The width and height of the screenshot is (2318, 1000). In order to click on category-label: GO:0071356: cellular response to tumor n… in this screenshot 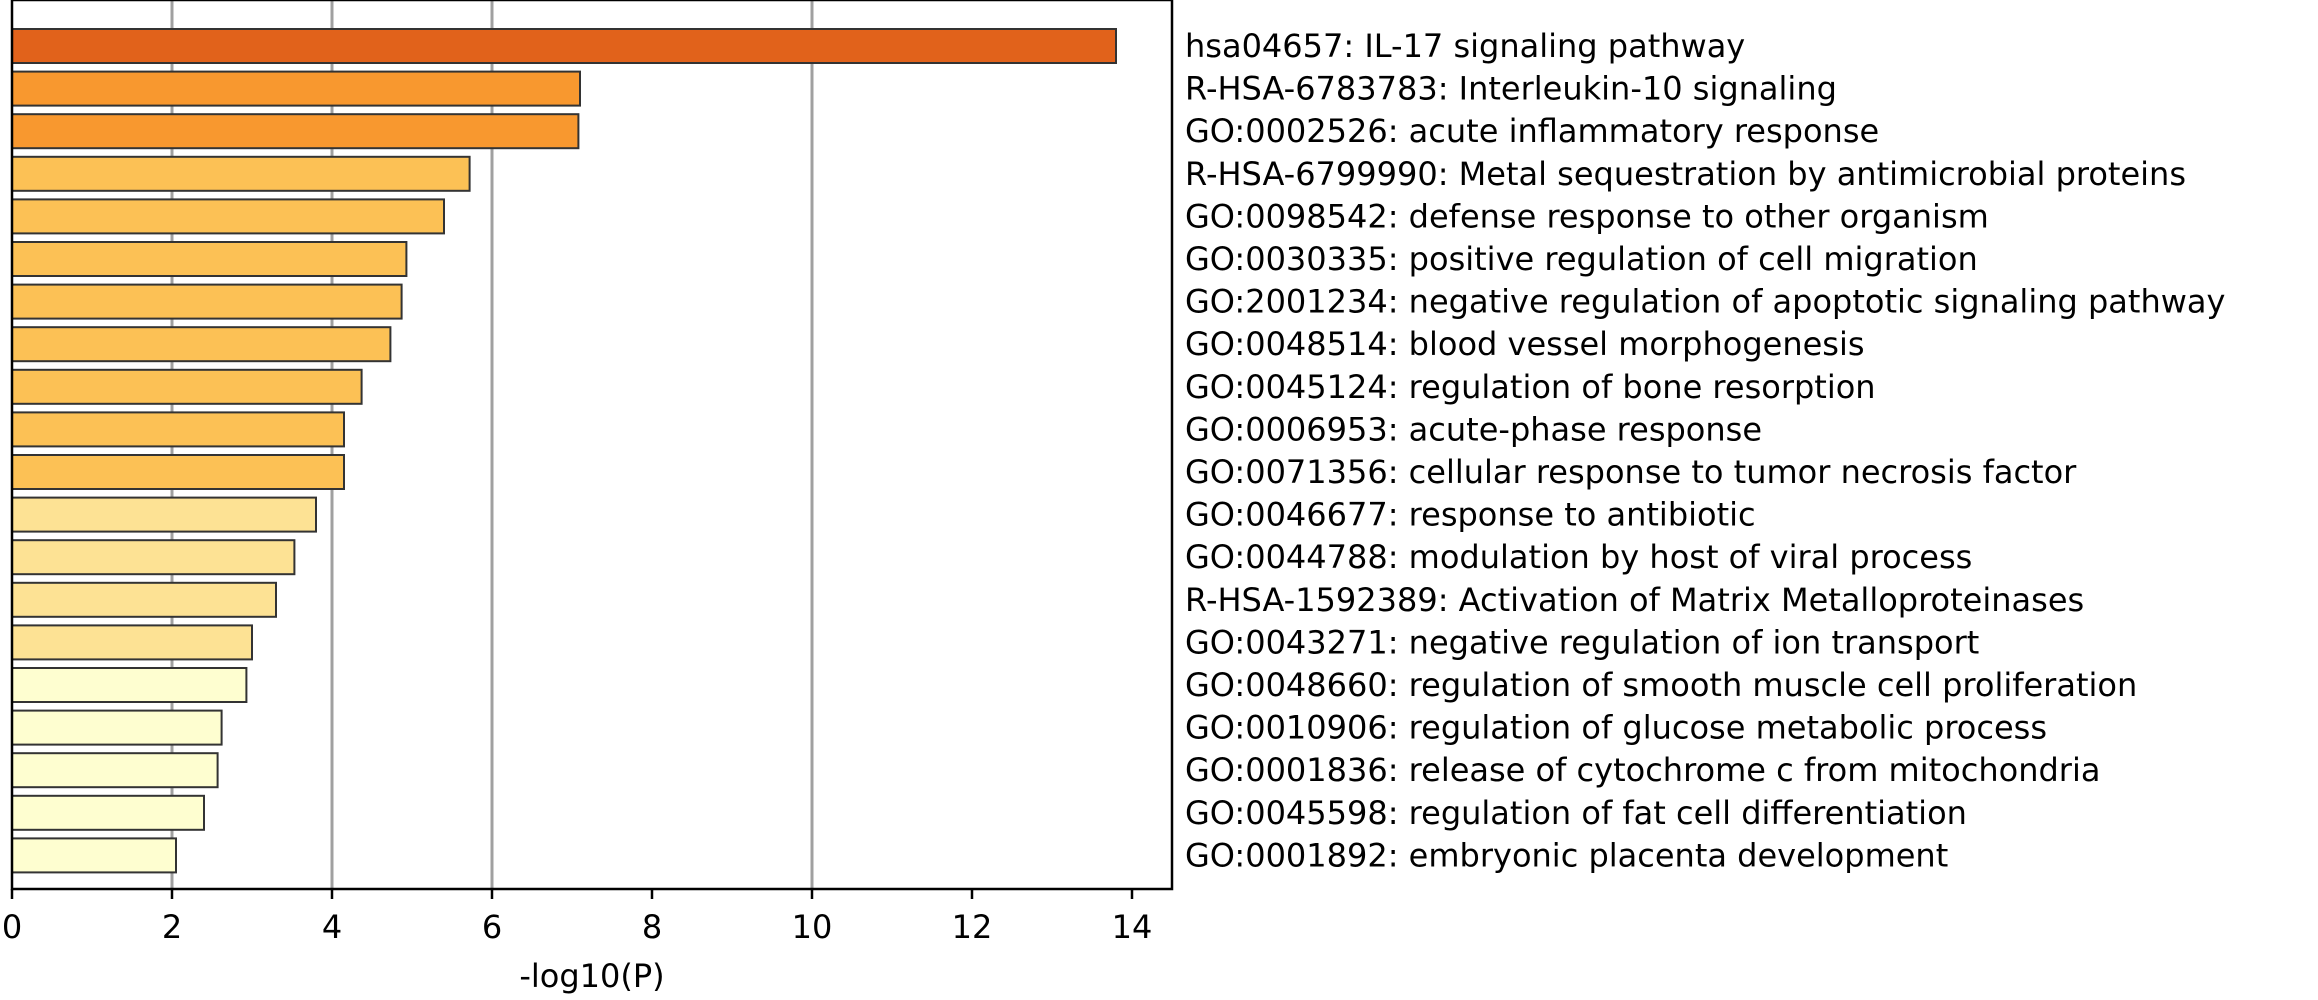, I will do `click(1631, 472)`.